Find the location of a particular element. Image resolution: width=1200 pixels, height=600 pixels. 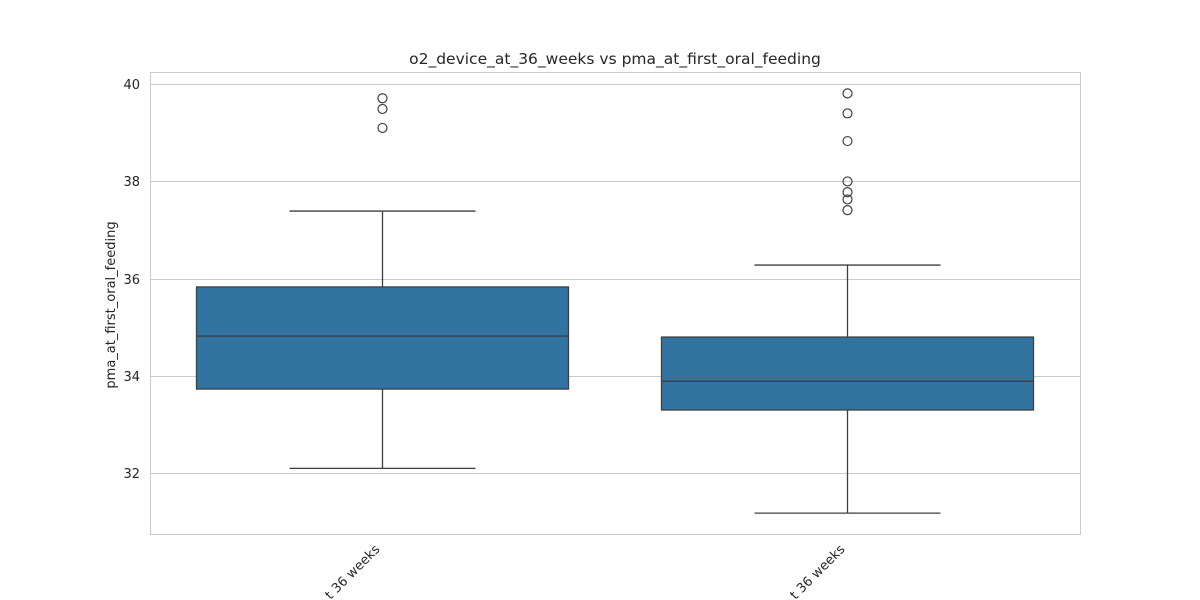

y-tick-label: 36 is located at coordinates (131, 280).